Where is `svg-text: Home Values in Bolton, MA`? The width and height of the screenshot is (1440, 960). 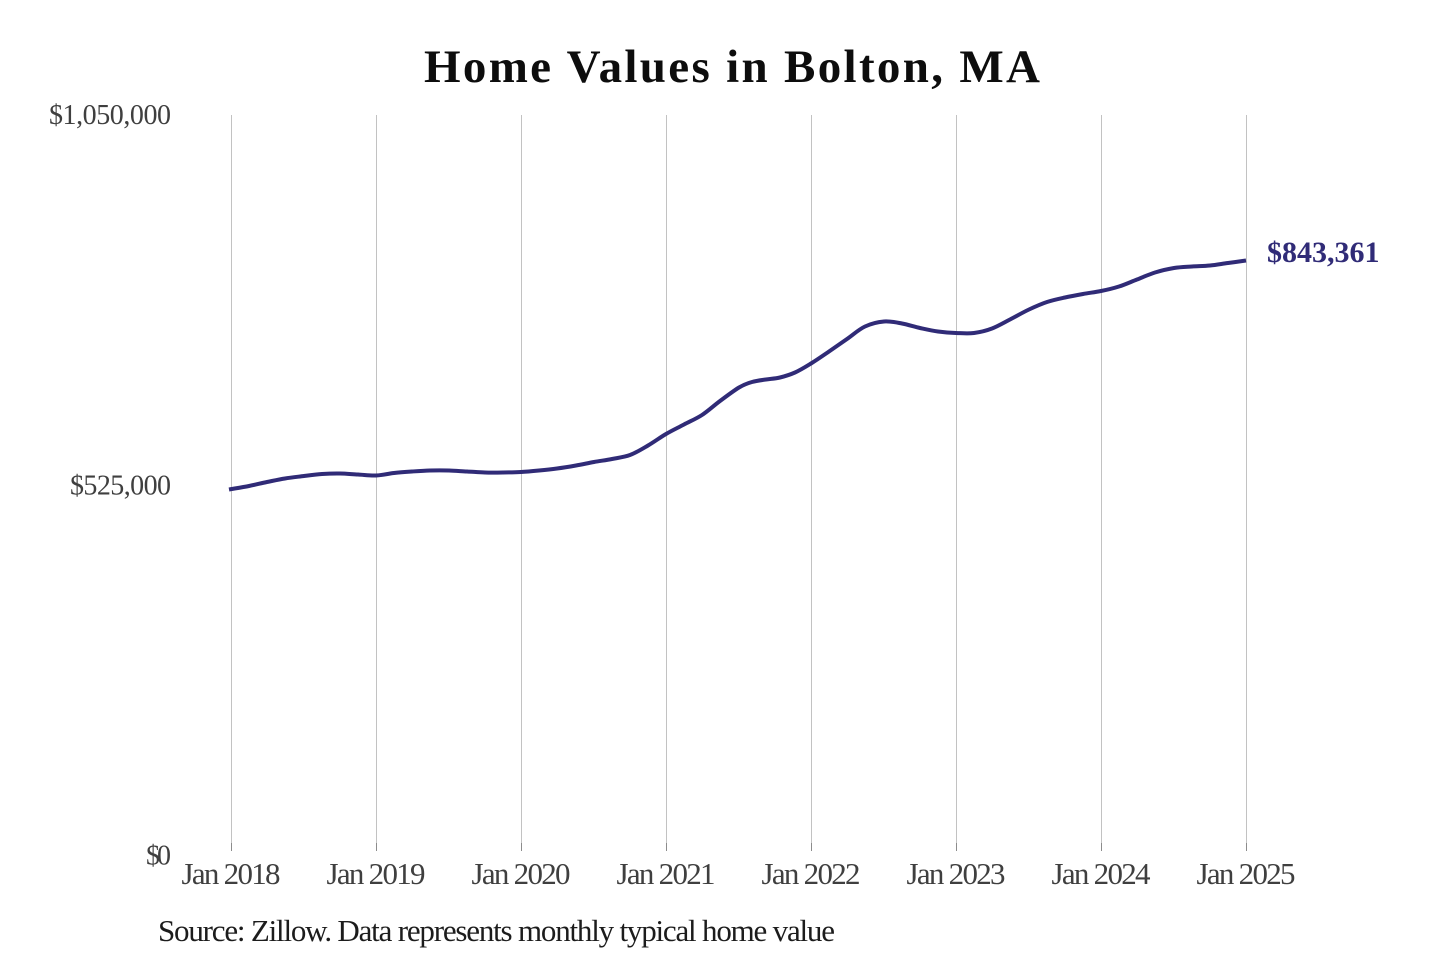
svg-text: Home Values in Bolton, MA is located at coordinates (732, 67).